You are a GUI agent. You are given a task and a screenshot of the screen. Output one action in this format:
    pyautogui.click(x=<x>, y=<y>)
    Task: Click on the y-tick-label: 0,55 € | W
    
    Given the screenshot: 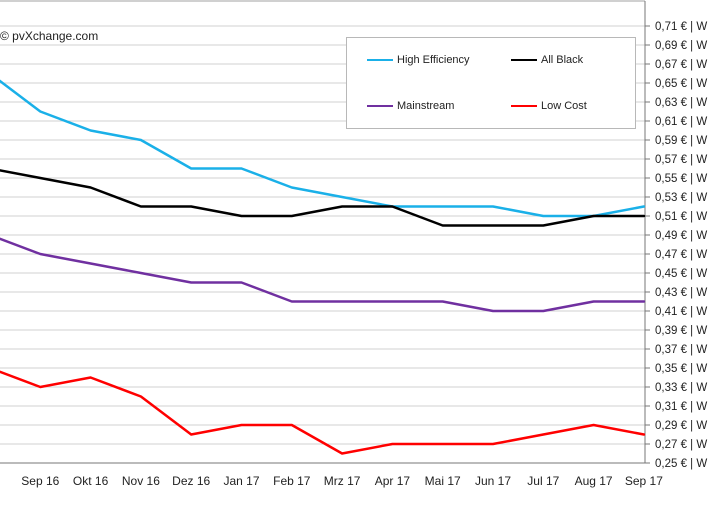 What is the action you would take?
    pyautogui.click(x=681, y=179)
    